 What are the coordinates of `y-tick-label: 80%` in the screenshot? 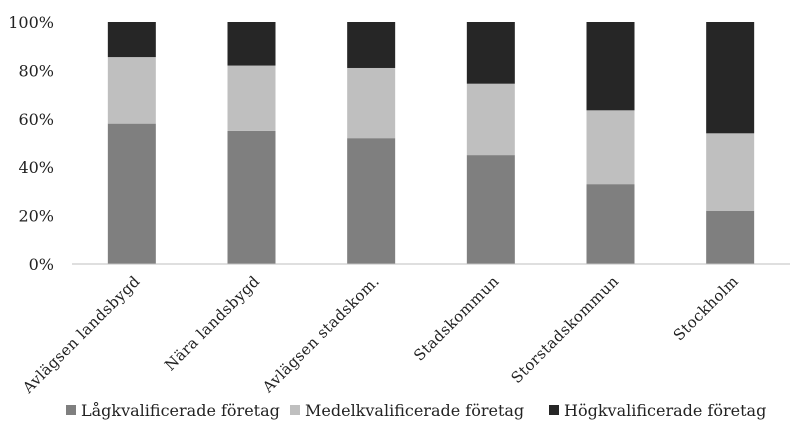 It's located at (36, 70).